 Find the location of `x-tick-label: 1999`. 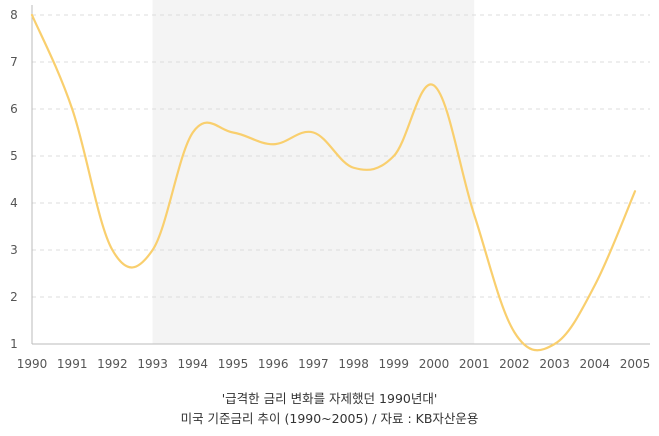

x-tick-label: 1999 is located at coordinates (394, 364).